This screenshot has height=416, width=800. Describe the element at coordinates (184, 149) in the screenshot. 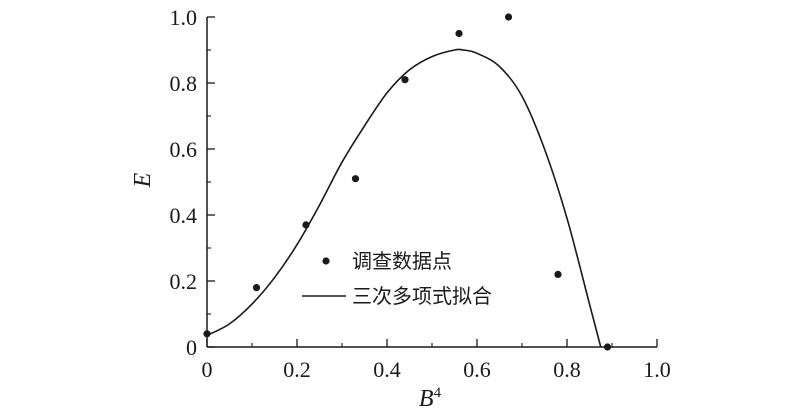

I see `y-tick-label: 0.6` at that location.